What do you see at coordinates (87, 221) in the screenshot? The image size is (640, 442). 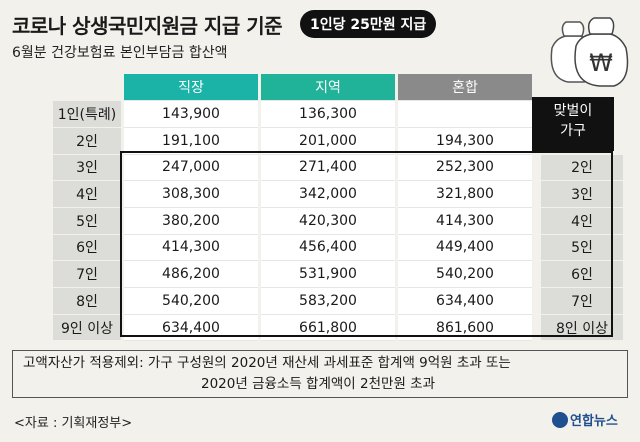 I see `household-label: 5인` at bounding box center [87, 221].